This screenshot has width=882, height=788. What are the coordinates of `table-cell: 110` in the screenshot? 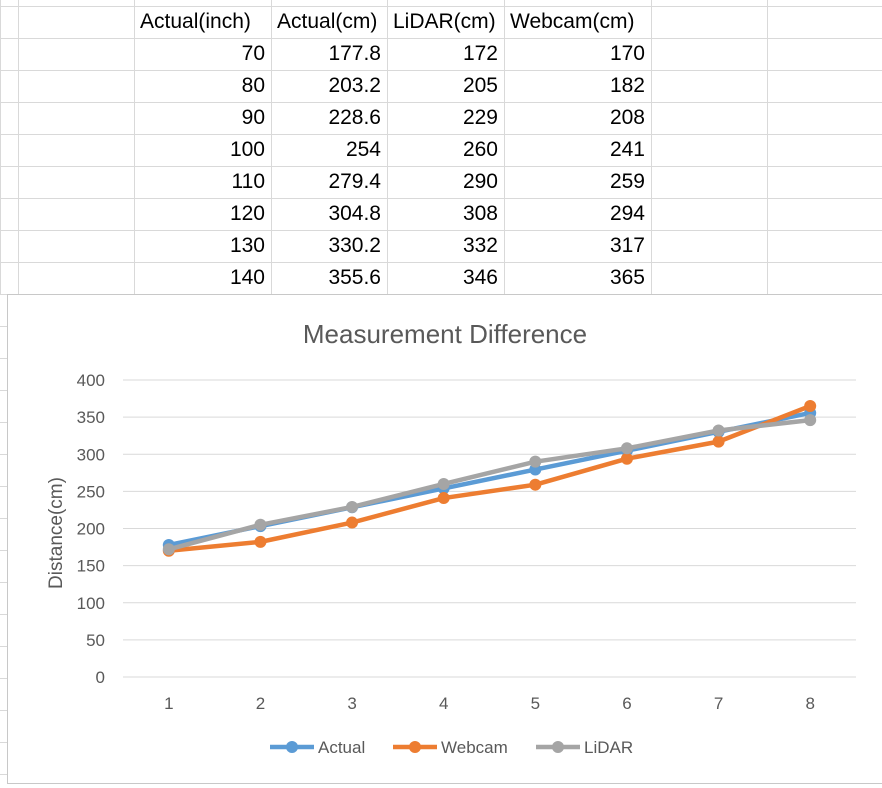 It's located at (248, 181).